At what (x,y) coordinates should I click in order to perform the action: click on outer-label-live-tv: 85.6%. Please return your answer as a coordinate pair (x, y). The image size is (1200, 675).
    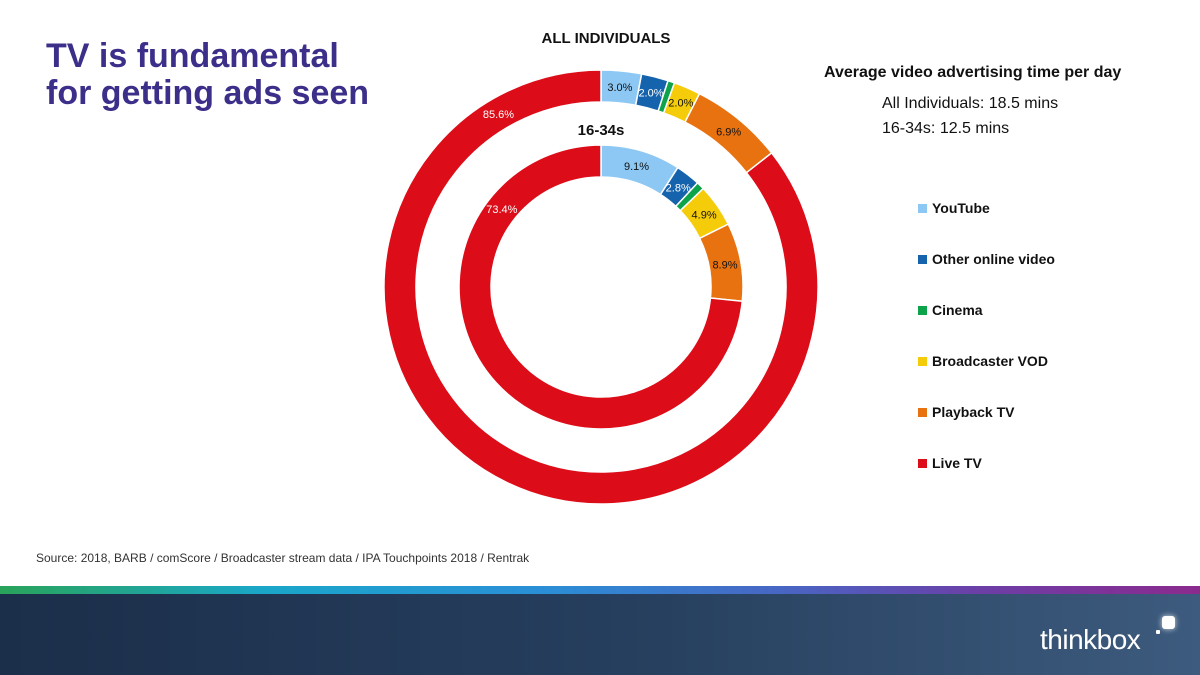
    Looking at the image, I should click on (498, 115).